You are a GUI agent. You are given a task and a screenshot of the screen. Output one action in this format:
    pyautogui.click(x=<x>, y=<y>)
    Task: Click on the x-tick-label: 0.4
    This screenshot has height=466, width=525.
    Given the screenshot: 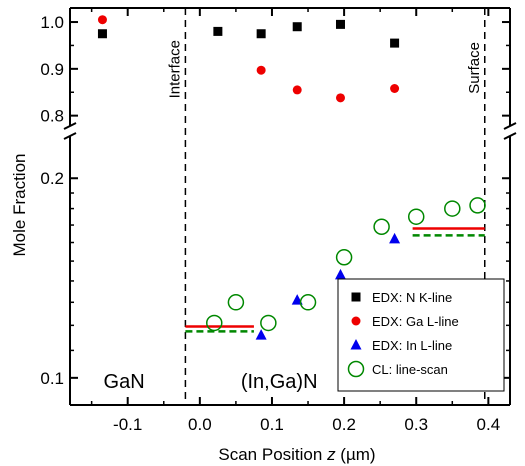 What is the action you would take?
    pyautogui.click(x=489, y=424)
    